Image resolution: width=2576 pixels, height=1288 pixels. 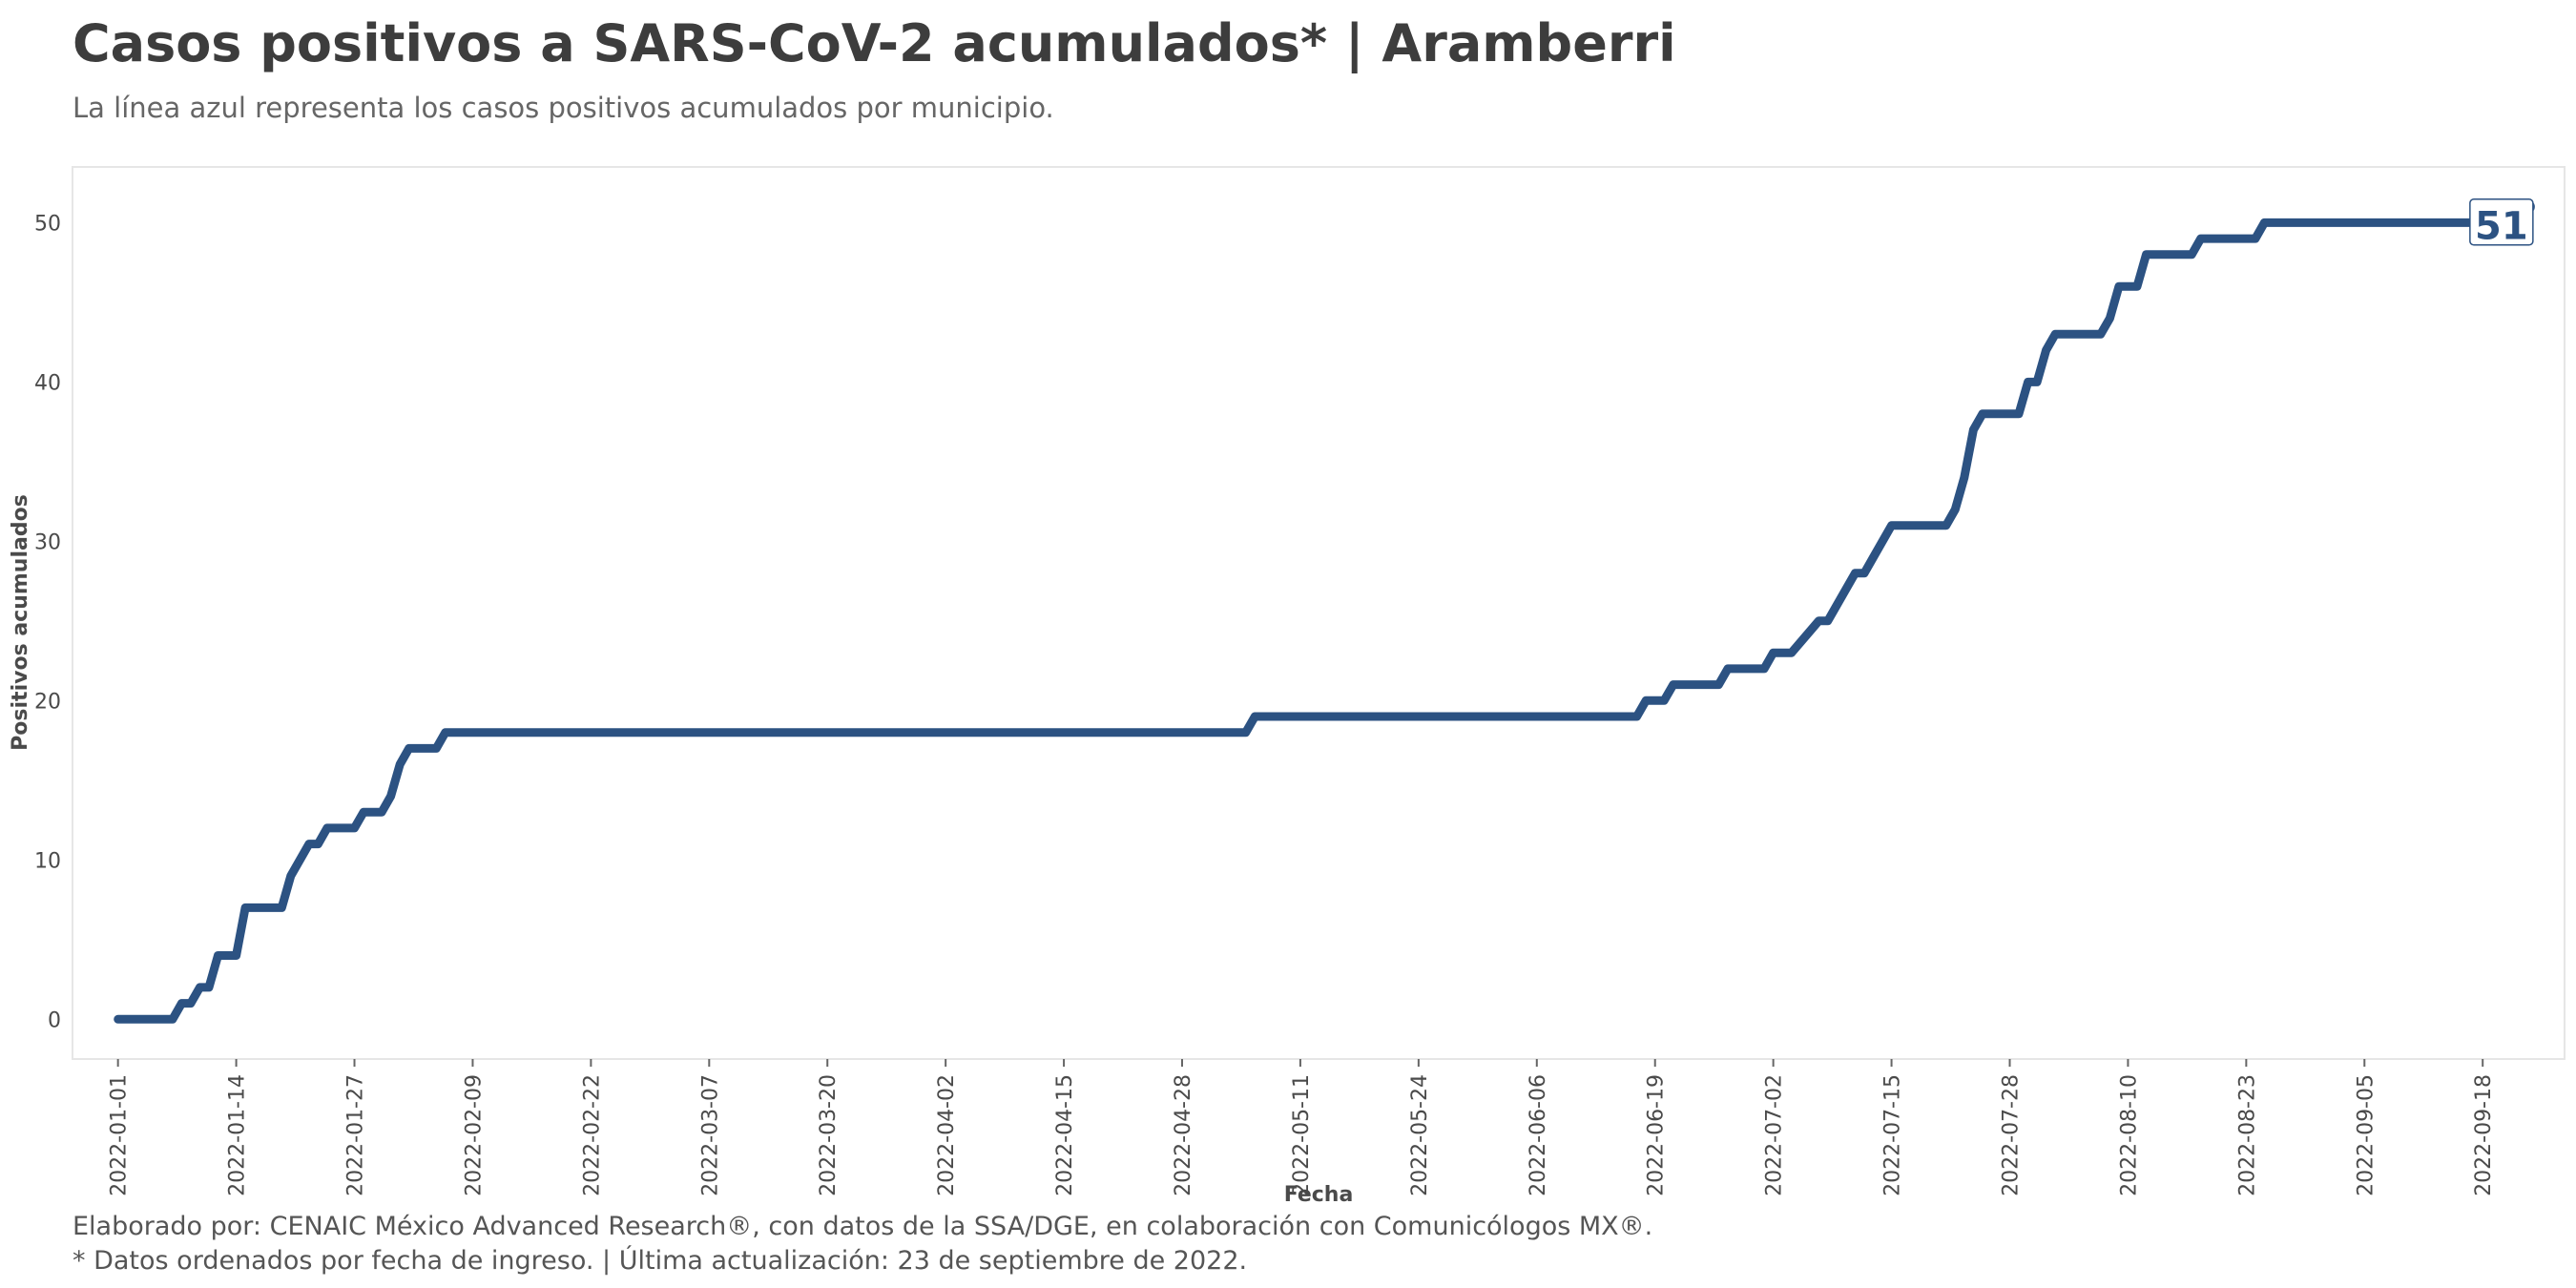 I want to click on x-tick-label: 2022-05-24, so click(x=1420, y=1135).